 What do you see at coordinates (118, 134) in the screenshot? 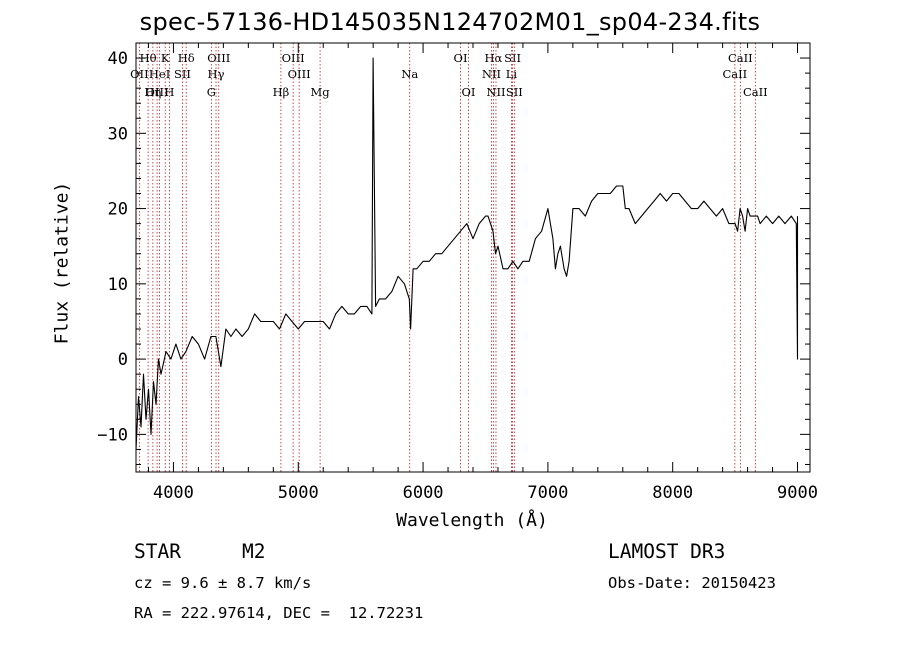
I see `y-tick-label: 30` at bounding box center [118, 134].